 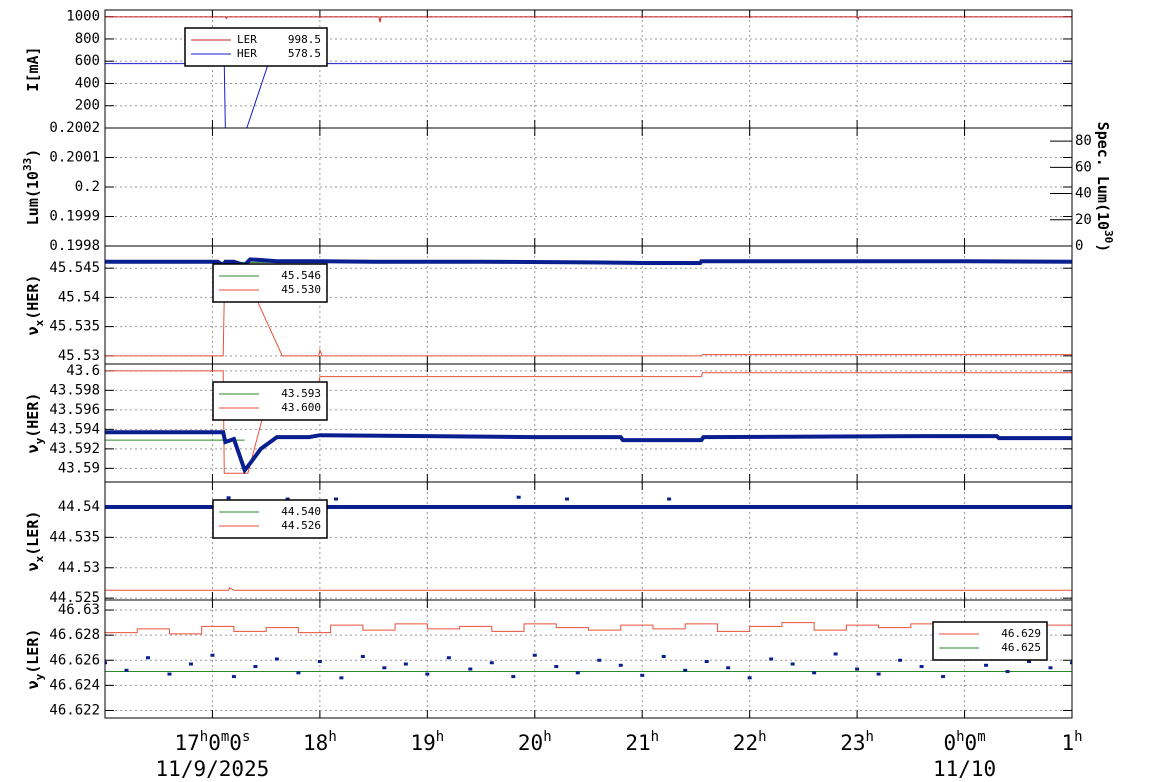 What do you see at coordinates (79, 468) in the screenshot?
I see `y-tick-label: 43.59` at bounding box center [79, 468].